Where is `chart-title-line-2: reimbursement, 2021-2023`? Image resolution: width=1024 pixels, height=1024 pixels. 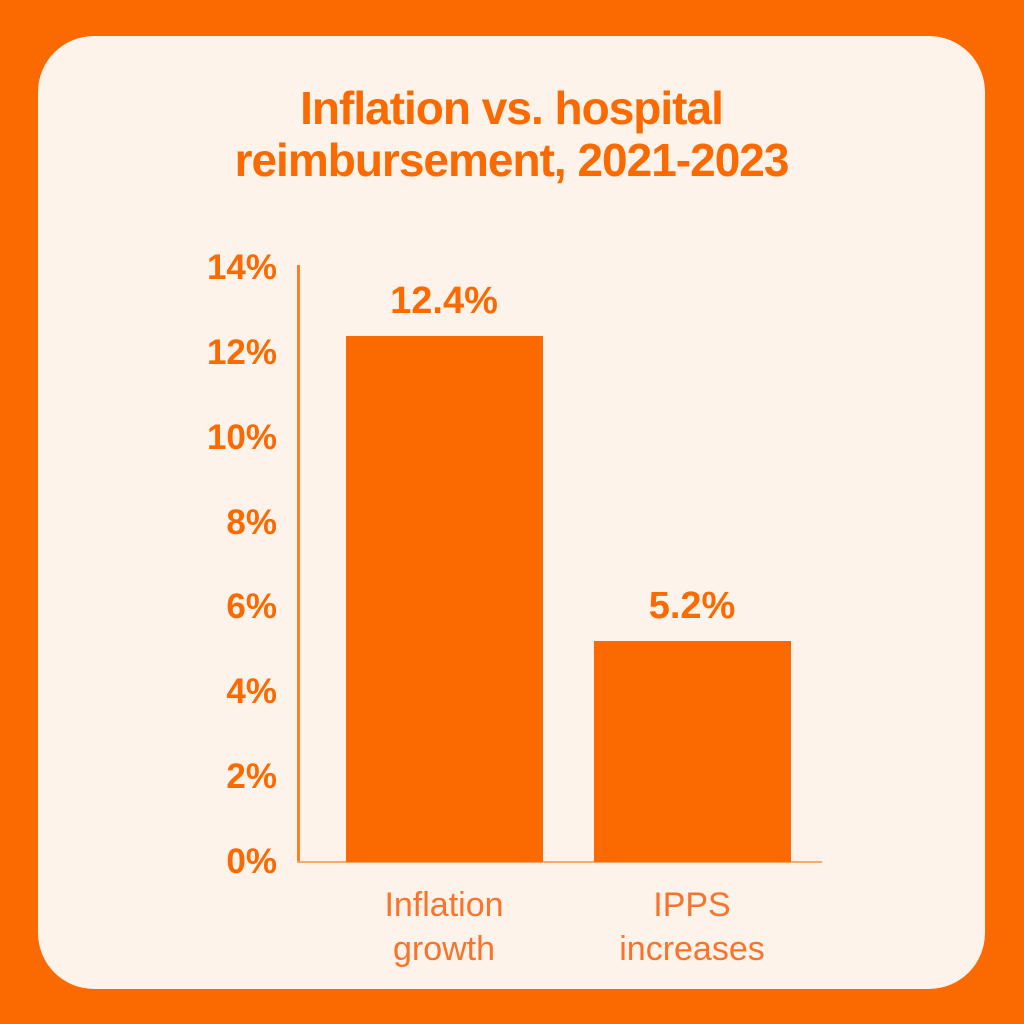 chart-title-line-2: reimbursement, 2021-2023 is located at coordinates (512, 160).